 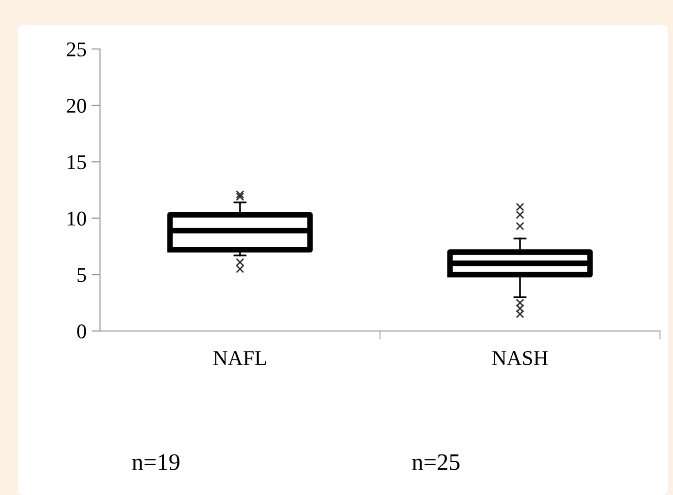 I want to click on y-tick-label: 25, so click(x=76, y=49).